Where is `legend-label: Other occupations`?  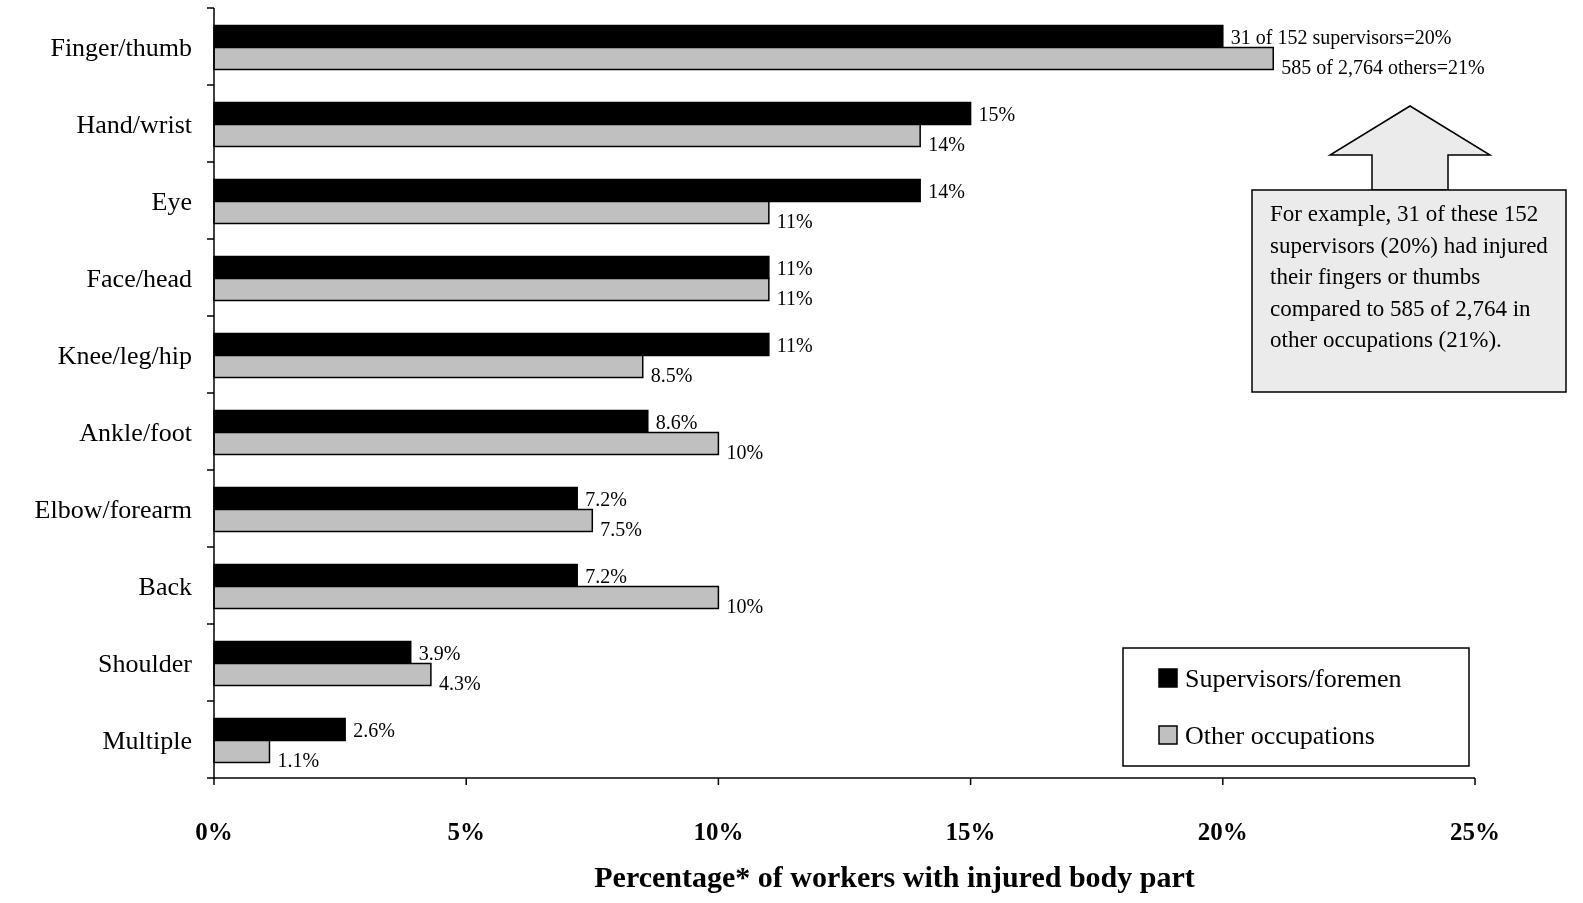 legend-label: Other occupations is located at coordinates (1280, 736).